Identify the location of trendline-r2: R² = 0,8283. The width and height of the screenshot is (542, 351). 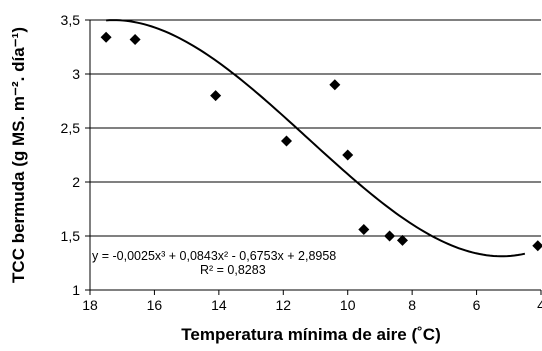
(233, 270).